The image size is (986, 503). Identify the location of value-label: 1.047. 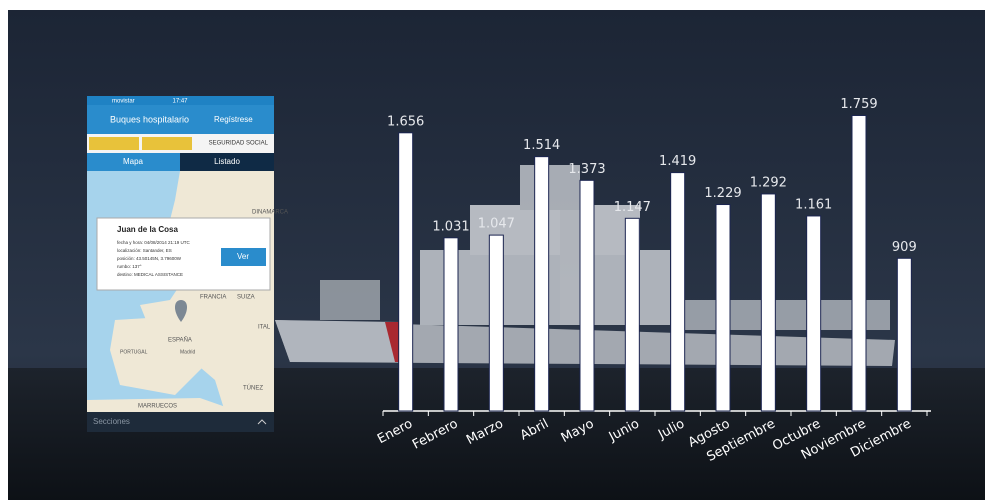
(496, 224).